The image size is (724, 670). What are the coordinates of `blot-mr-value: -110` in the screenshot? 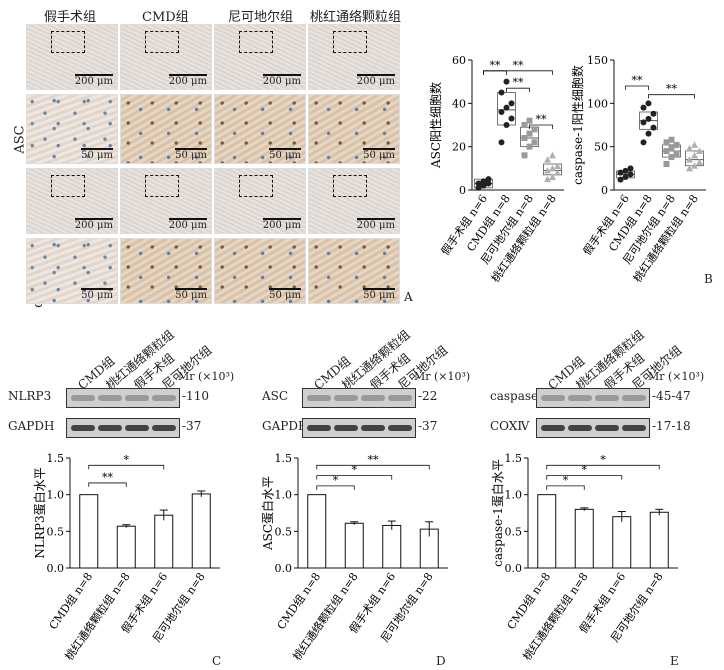 It's located at (195, 396).